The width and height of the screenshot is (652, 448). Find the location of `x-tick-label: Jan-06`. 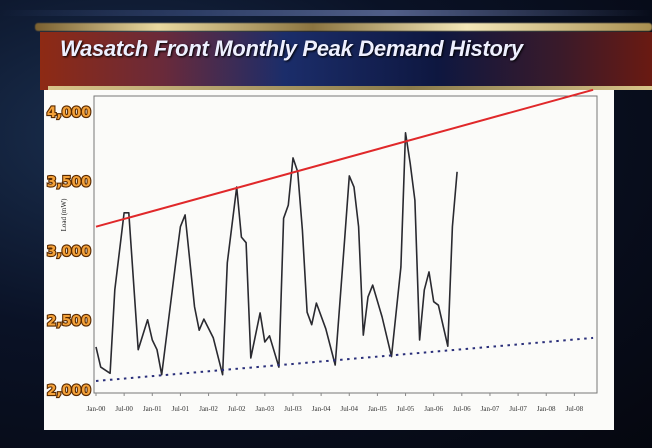

x-tick-label: Jan-06 is located at coordinates (433, 409).